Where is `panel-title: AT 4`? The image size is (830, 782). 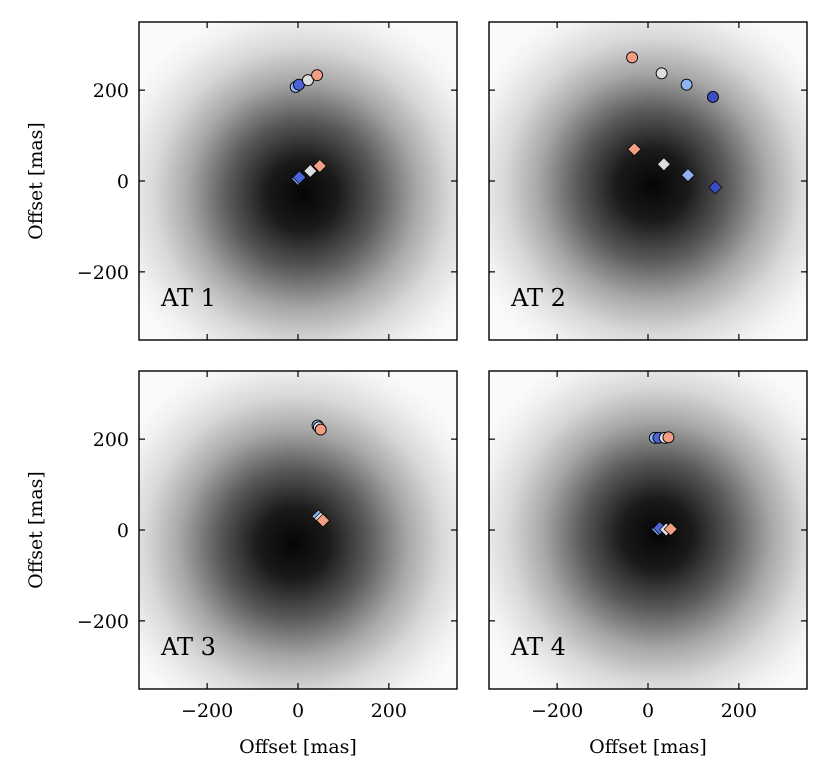
panel-title: AT 4 is located at coordinates (538, 647).